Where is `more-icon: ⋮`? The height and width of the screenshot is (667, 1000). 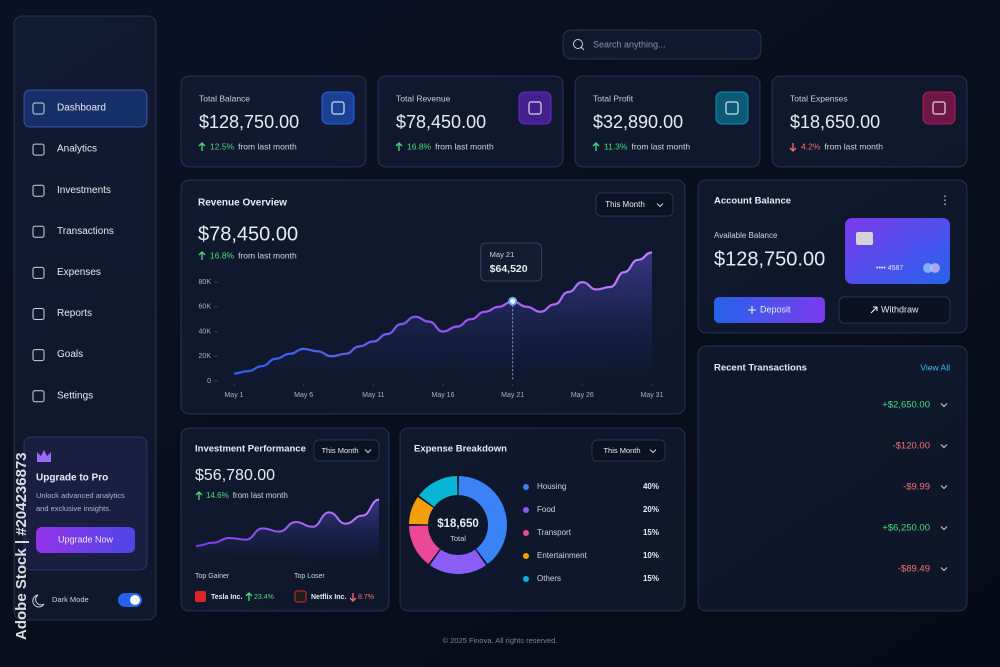 more-icon: ⋮ is located at coordinates (945, 200).